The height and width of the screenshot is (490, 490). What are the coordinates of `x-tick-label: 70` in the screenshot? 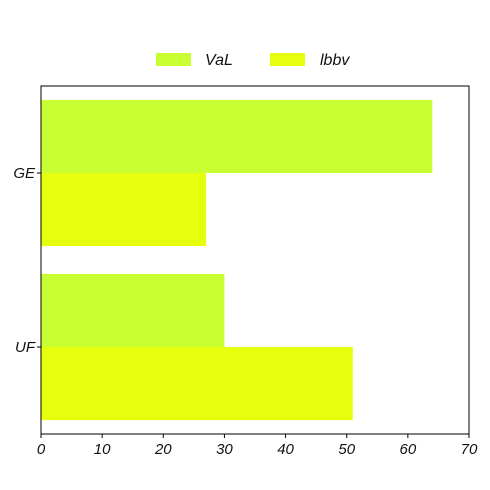 It's located at (469, 449).